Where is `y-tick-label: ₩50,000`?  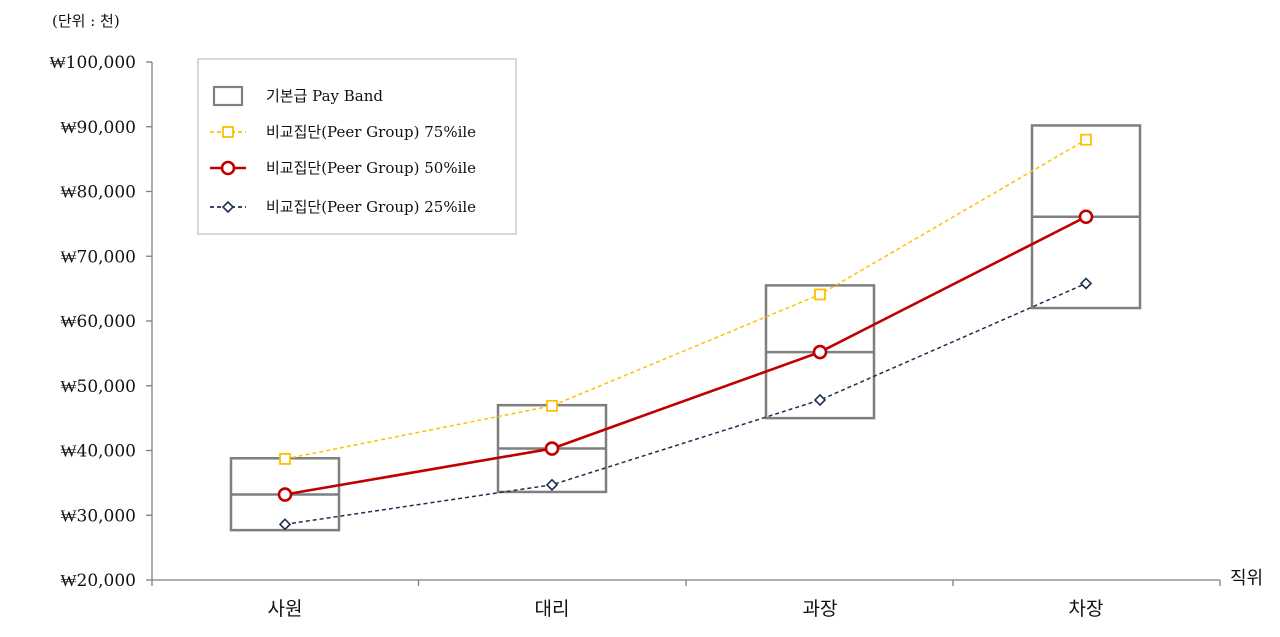
y-tick-label: ₩50,000 is located at coordinates (98, 387).